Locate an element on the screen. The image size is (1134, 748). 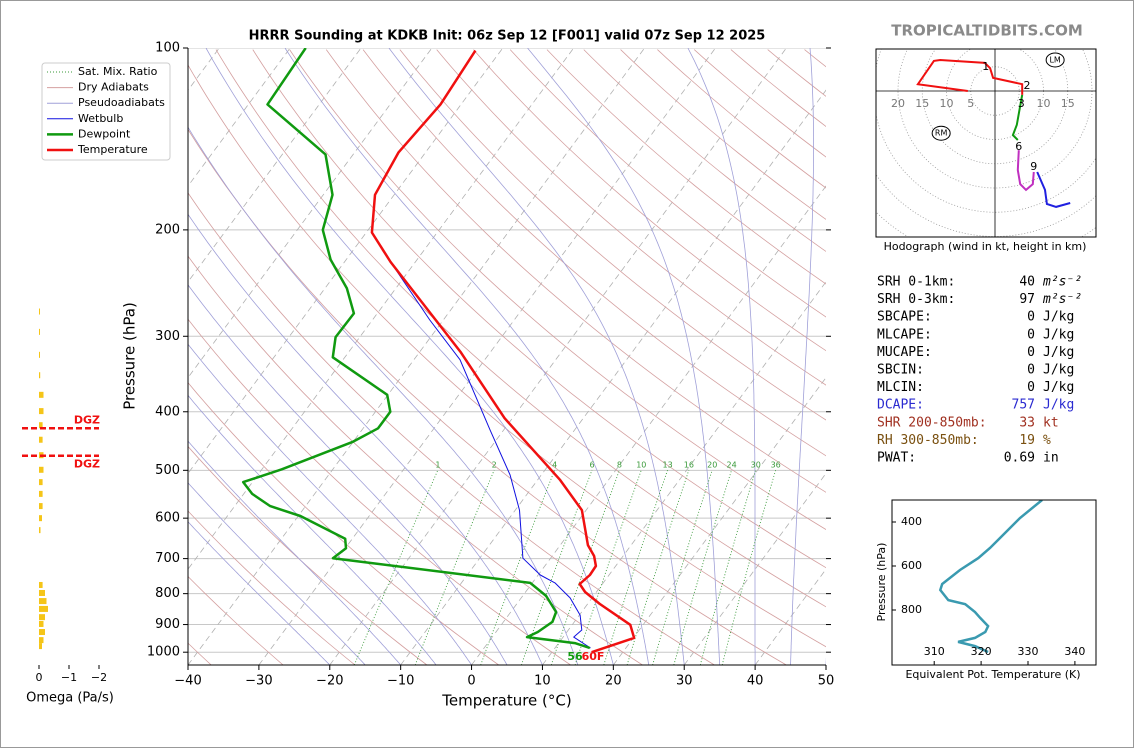
index-unit: m²s⁻² is located at coordinates (1062, 282).